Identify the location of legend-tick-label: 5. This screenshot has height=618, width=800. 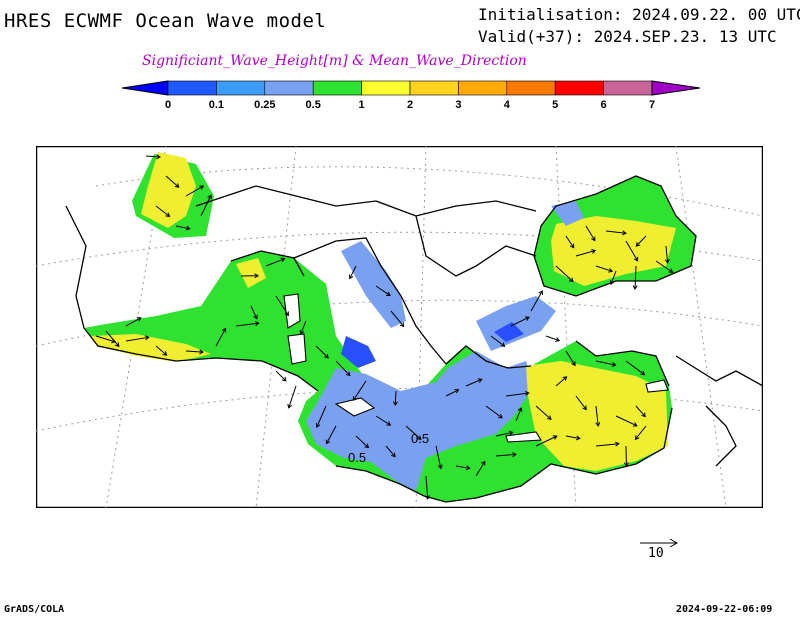
(555, 105).